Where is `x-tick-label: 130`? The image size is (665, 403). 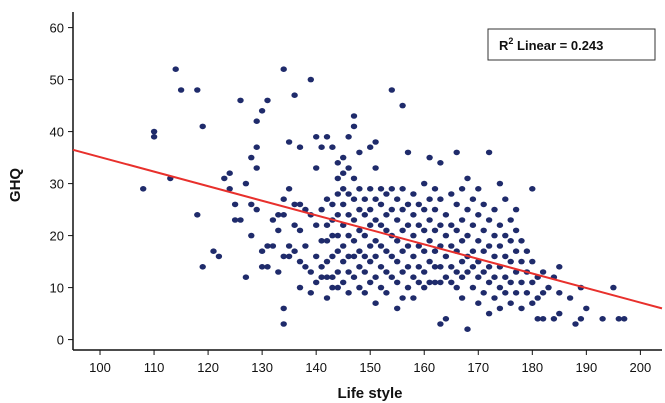 x-tick-label: 130 is located at coordinates (262, 367).